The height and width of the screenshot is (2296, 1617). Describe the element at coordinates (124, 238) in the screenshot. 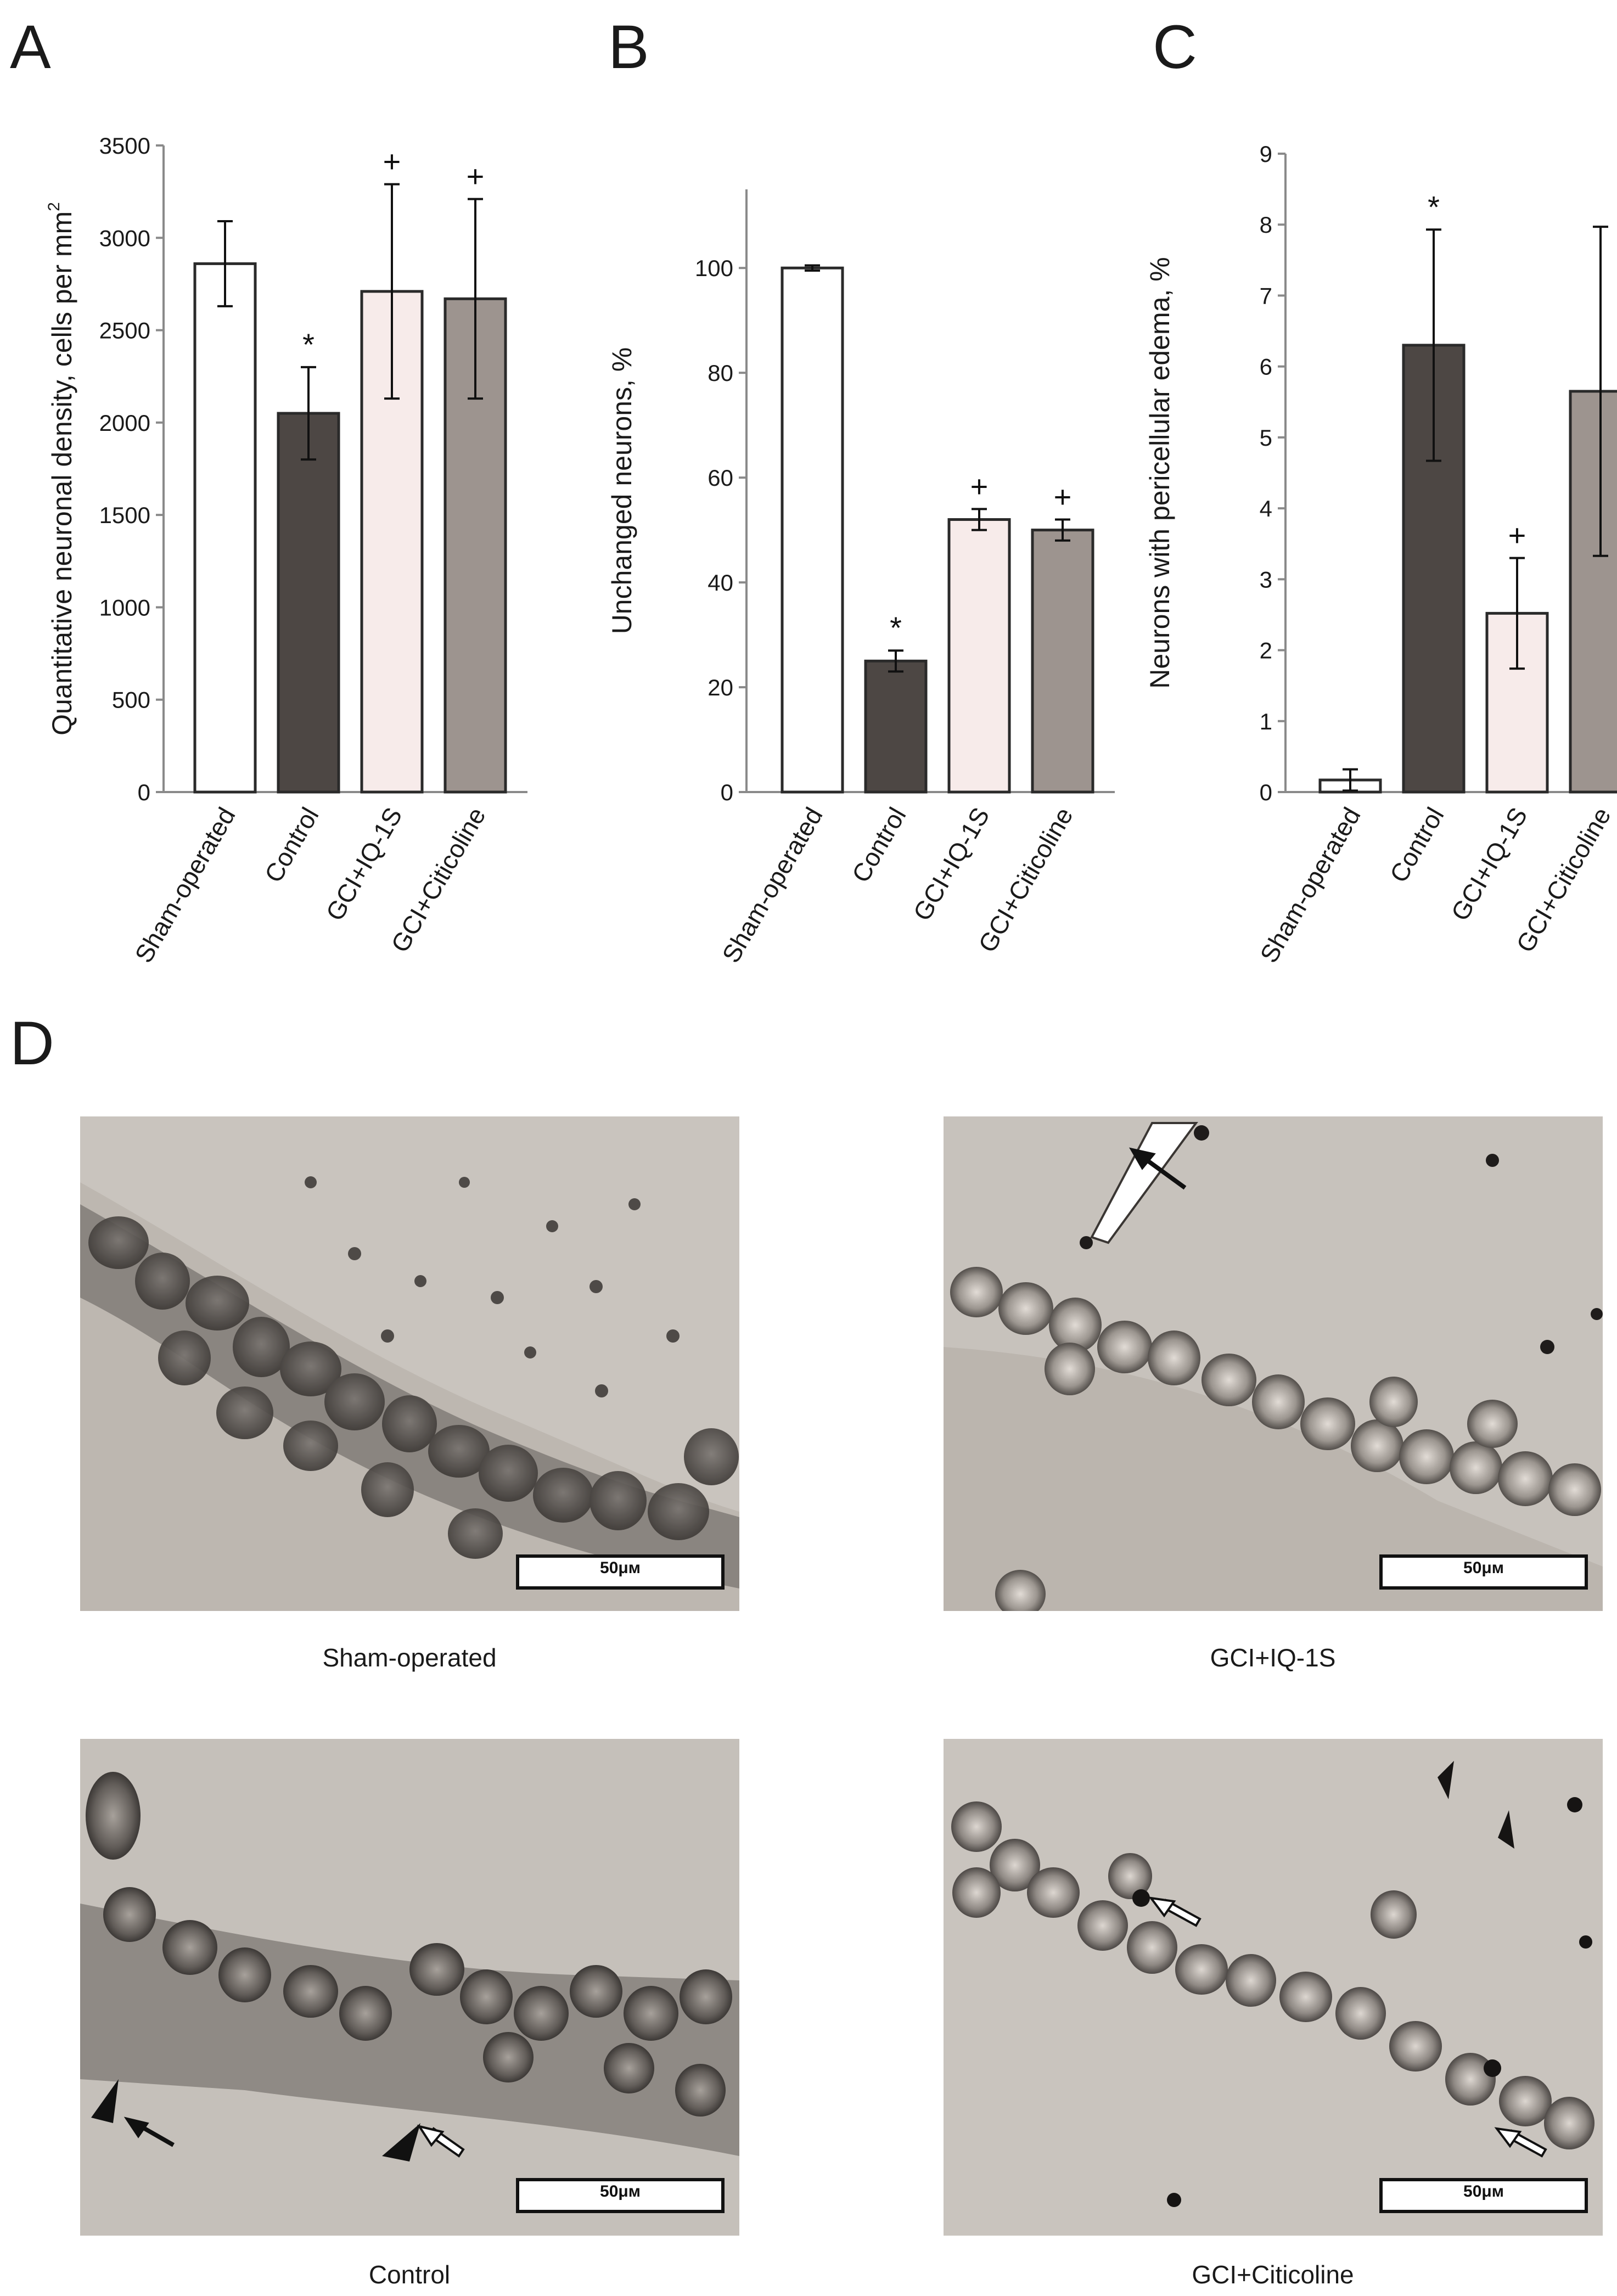

I see `y-tick-label-a: 3000` at that location.